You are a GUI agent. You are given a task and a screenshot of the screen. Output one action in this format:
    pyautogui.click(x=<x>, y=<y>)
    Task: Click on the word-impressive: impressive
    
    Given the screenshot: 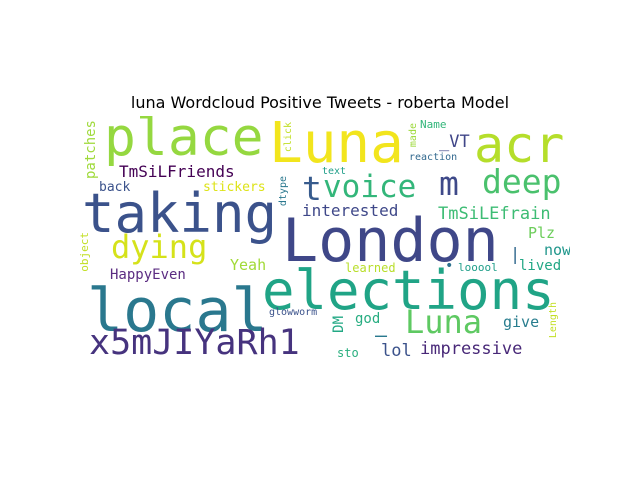 What is the action you would take?
    pyautogui.click(x=471, y=349)
    